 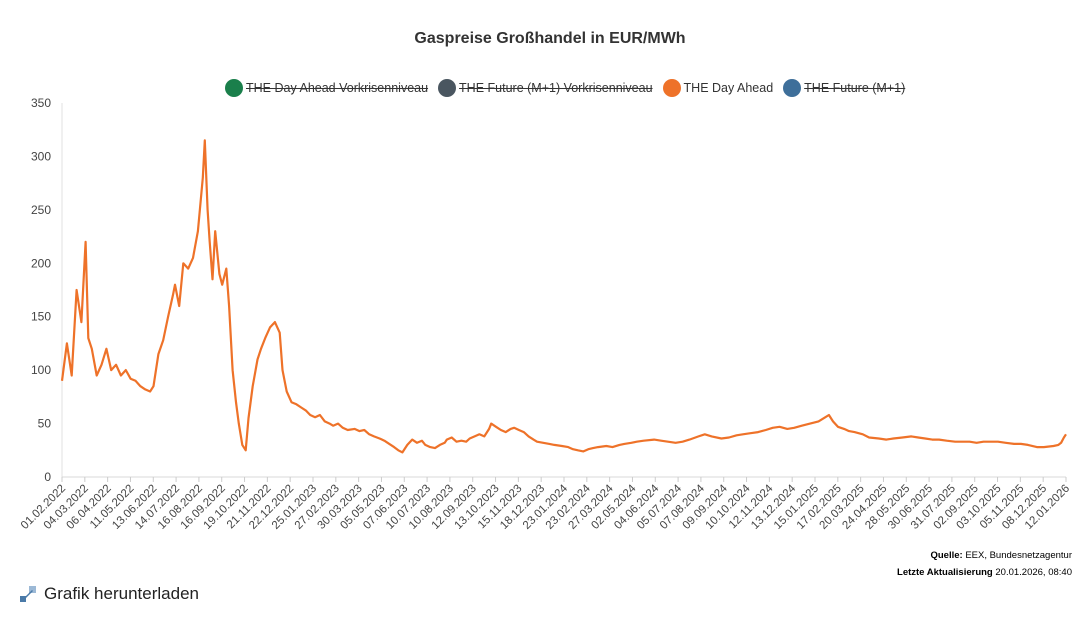 What do you see at coordinates (41, 263) in the screenshot?
I see `y-tick-label: 200` at bounding box center [41, 263].